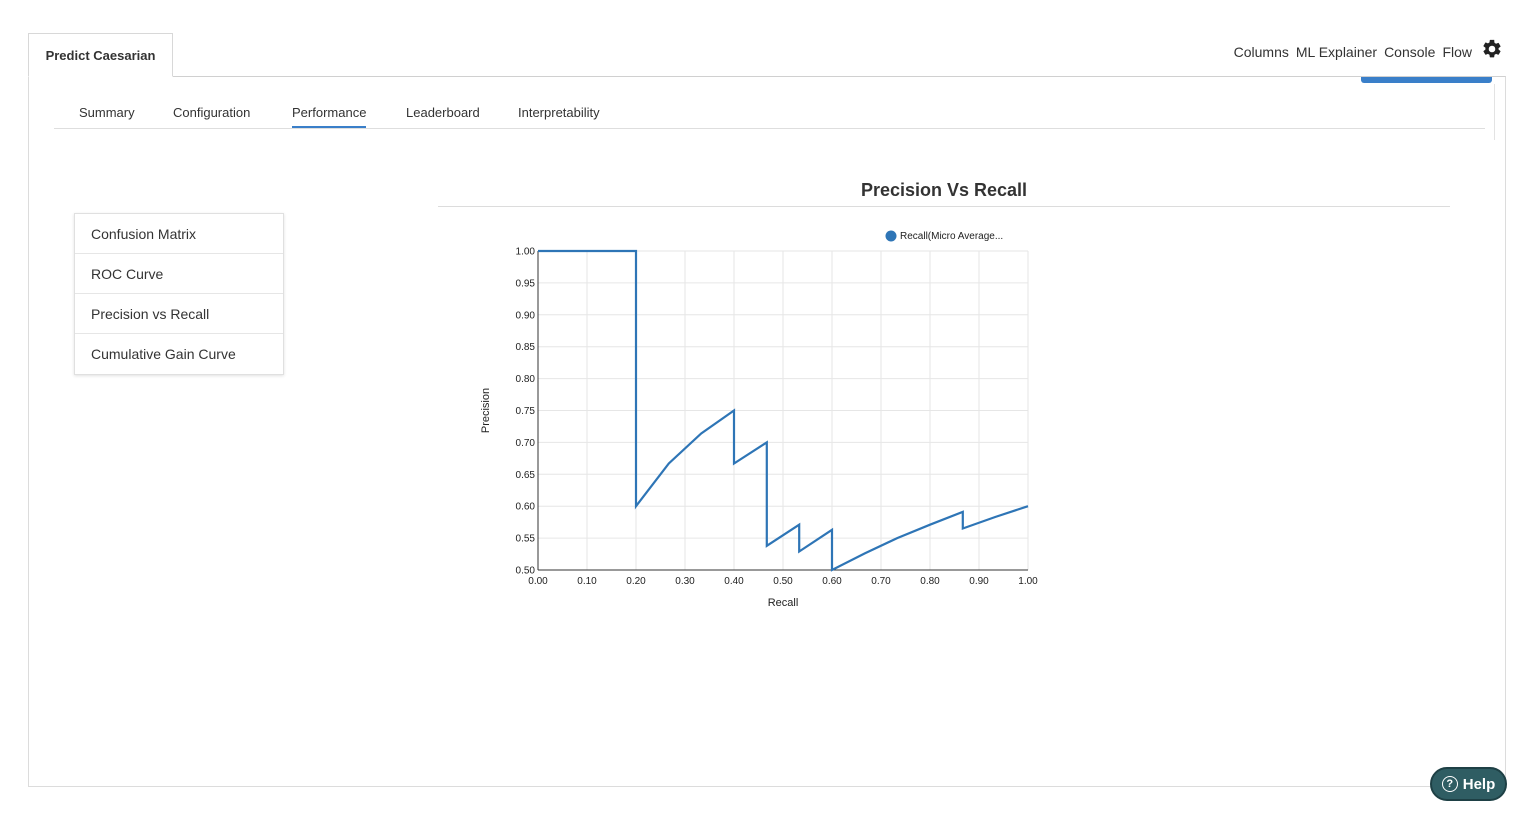 Image resolution: width=1527 pixels, height=813 pixels. Describe the element at coordinates (944, 206) in the screenshot. I see `chart-title-divider` at that location.